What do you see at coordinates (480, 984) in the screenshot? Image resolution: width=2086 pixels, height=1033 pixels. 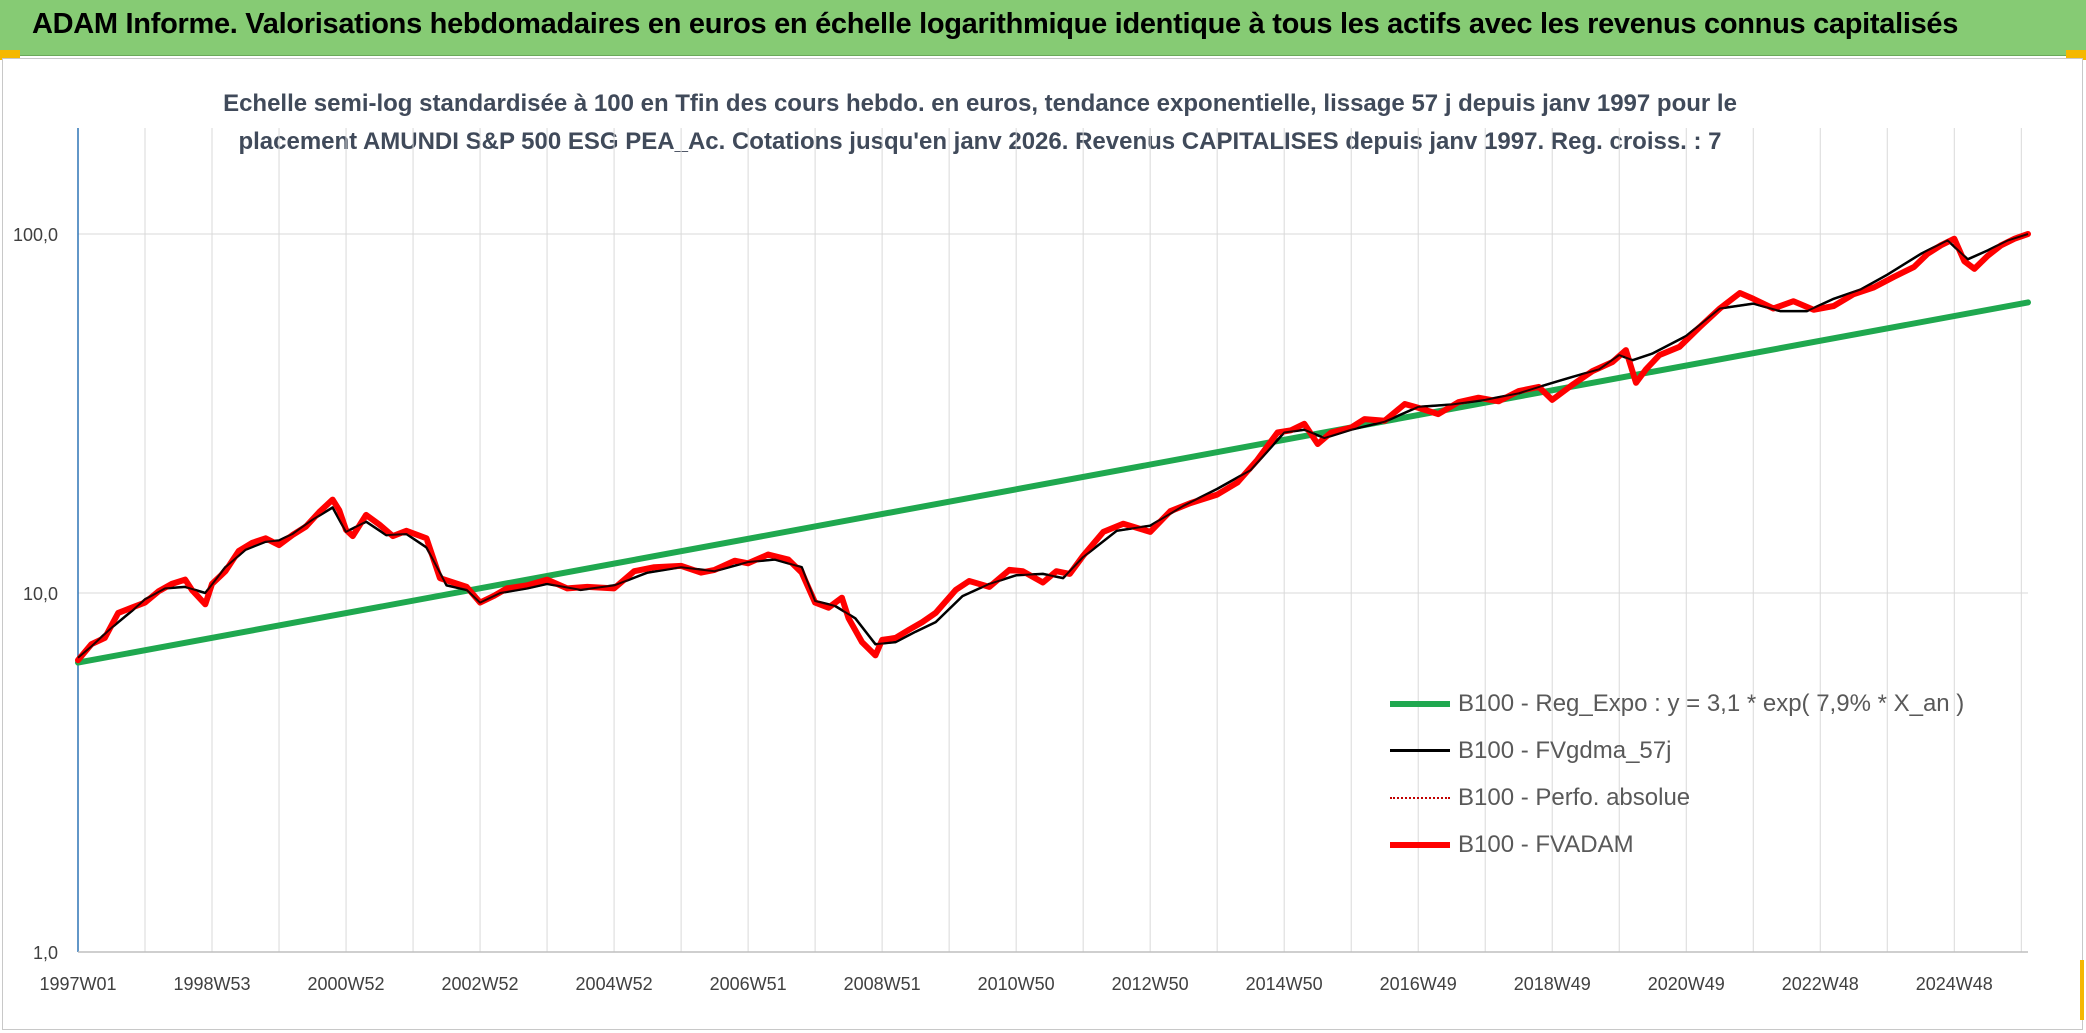 I see `x-tick-label: 2002W52` at bounding box center [480, 984].